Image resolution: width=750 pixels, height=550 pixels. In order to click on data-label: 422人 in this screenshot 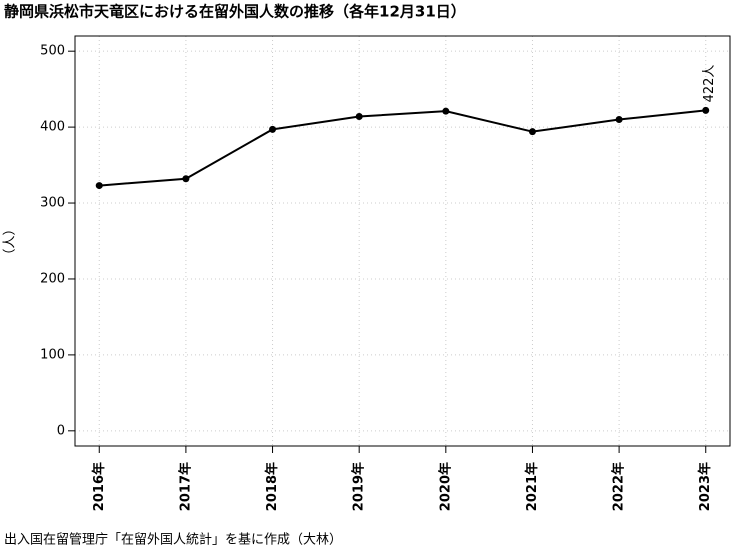, I will do `click(709, 84)`.